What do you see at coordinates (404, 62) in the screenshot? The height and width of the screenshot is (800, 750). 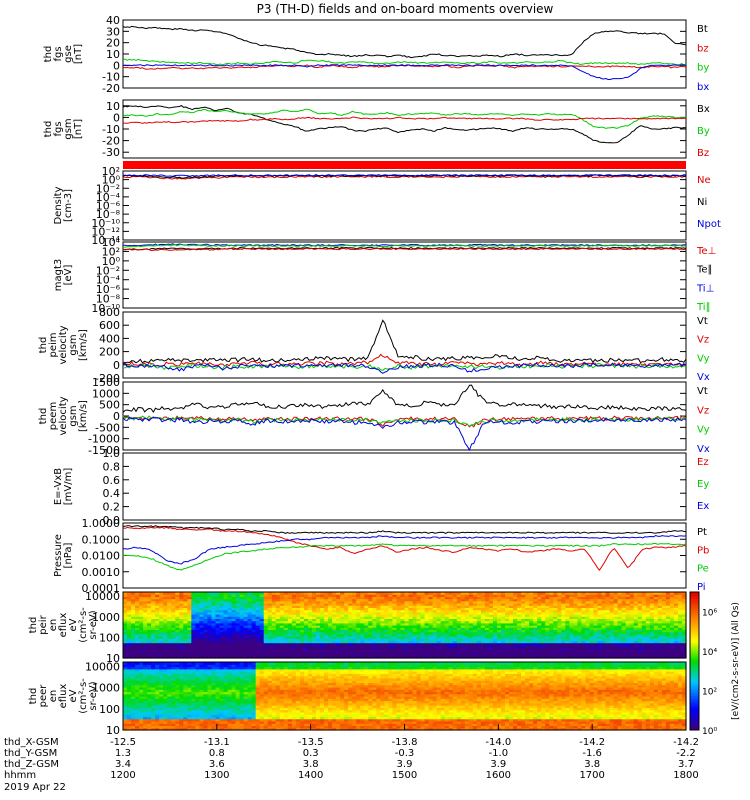 I see `series-by` at bounding box center [404, 62].